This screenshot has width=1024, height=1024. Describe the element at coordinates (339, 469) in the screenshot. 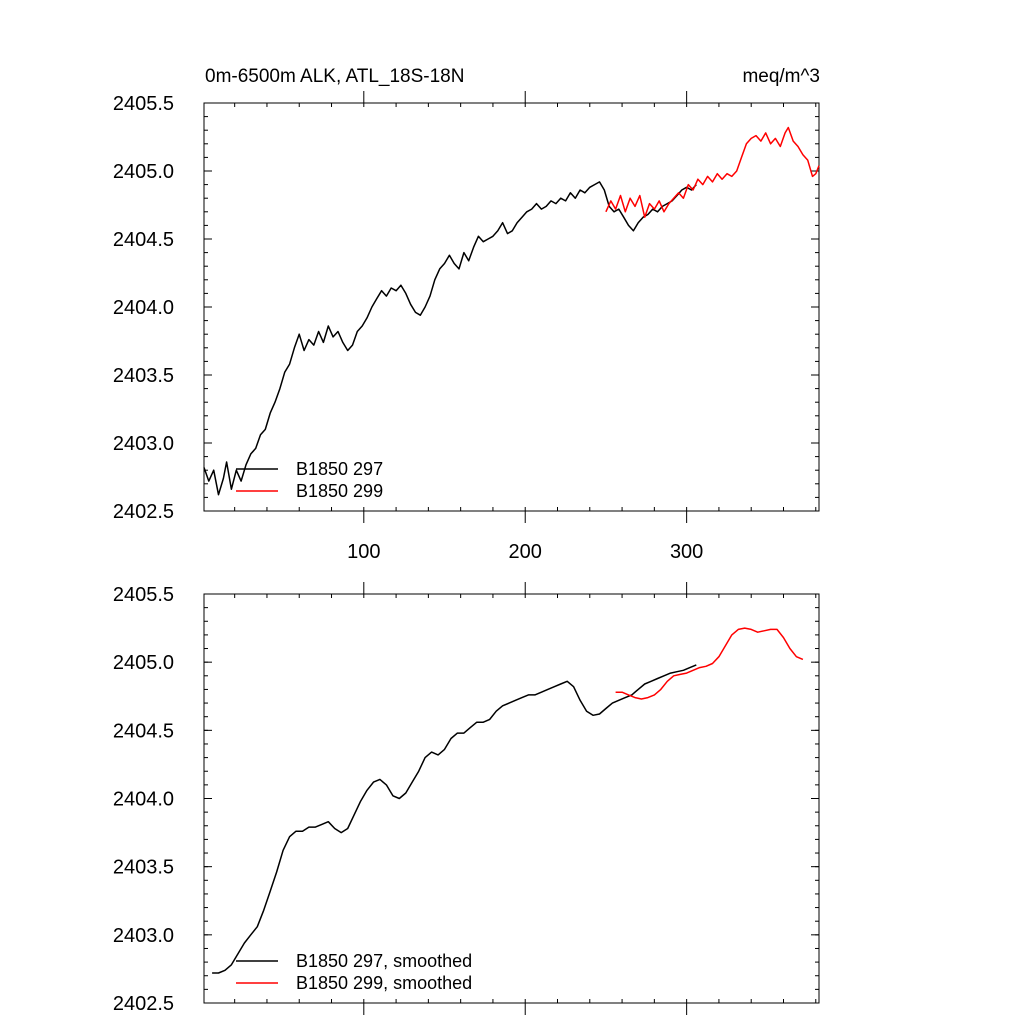

I see `legend-label-1: B1850 297` at that location.